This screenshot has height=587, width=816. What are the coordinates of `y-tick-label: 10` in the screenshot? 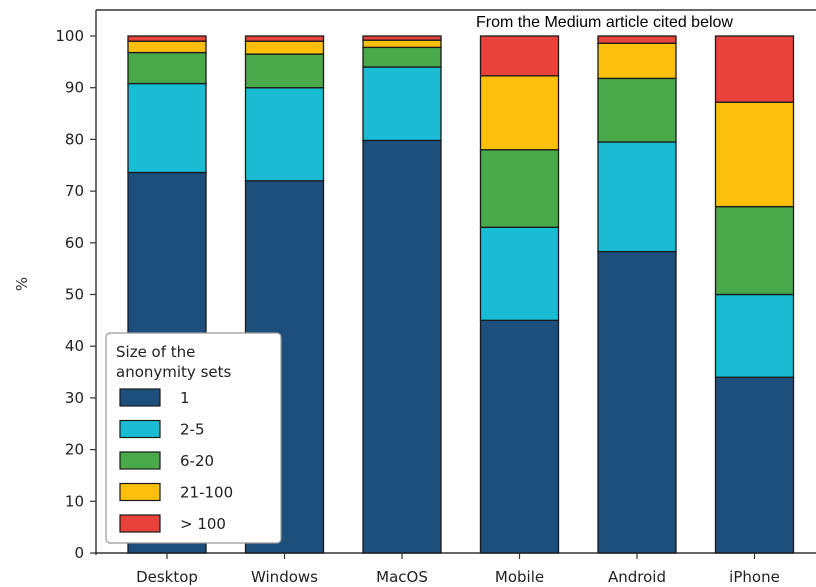 It's located at (74, 501).